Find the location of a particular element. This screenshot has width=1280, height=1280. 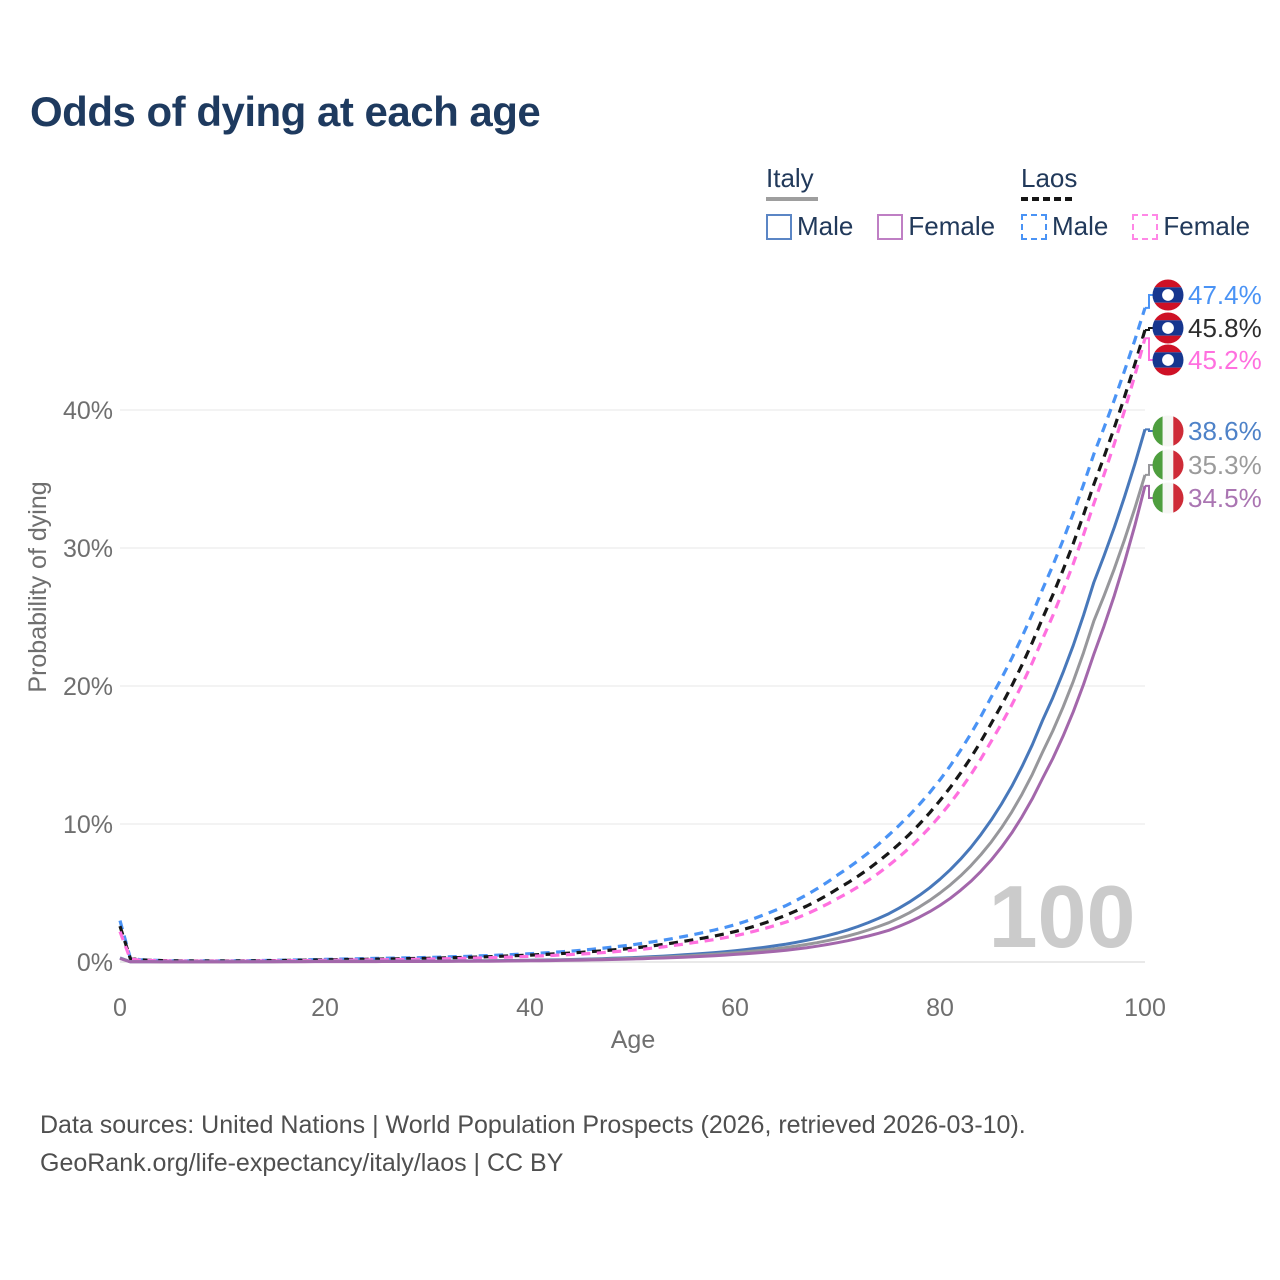

y-axis-title: Probability of dying is located at coordinates (38, 586).